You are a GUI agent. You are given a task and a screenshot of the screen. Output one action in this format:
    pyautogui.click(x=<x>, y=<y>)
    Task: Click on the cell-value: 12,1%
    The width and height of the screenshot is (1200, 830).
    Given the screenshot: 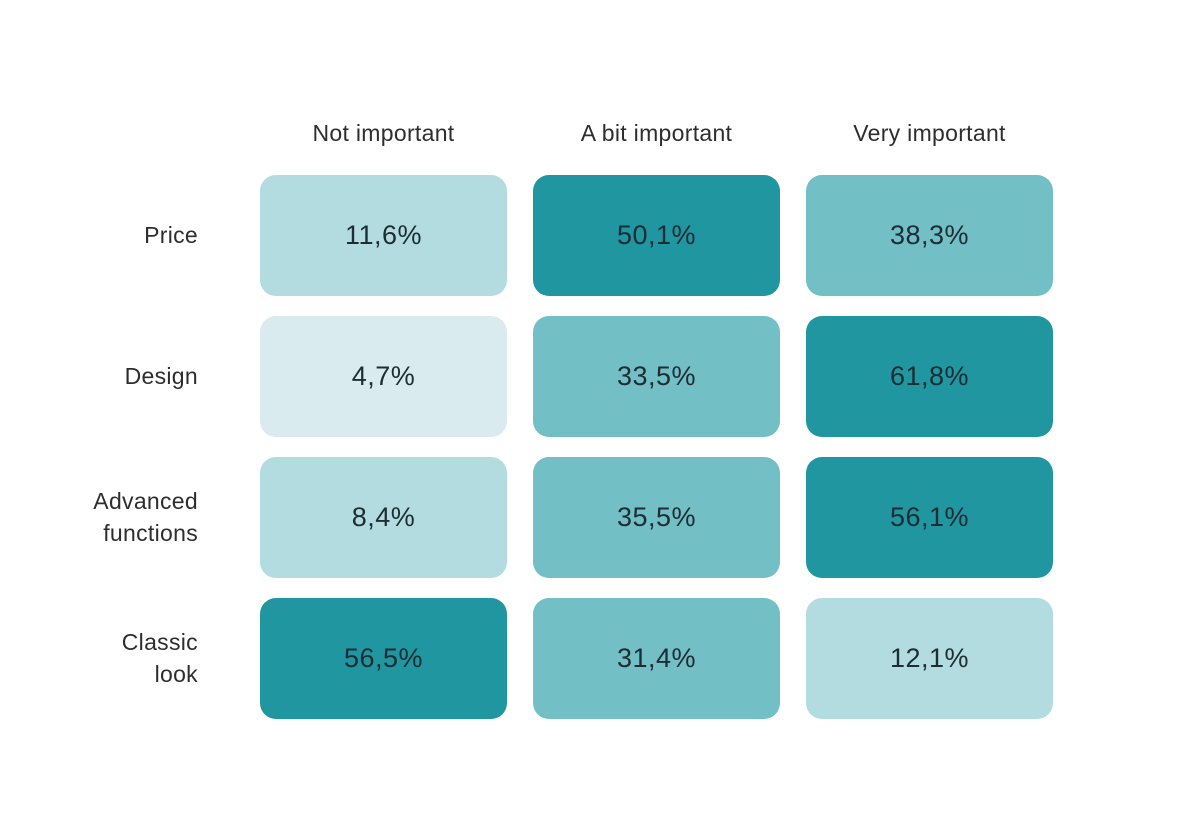 What is the action you would take?
    pyautogui.click(x=929, y=658)
    